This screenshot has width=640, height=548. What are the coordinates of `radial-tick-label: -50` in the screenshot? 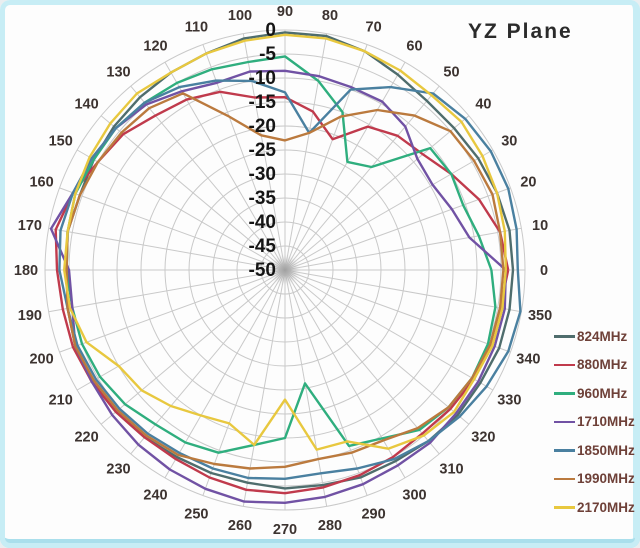 It's located at (262, 270).